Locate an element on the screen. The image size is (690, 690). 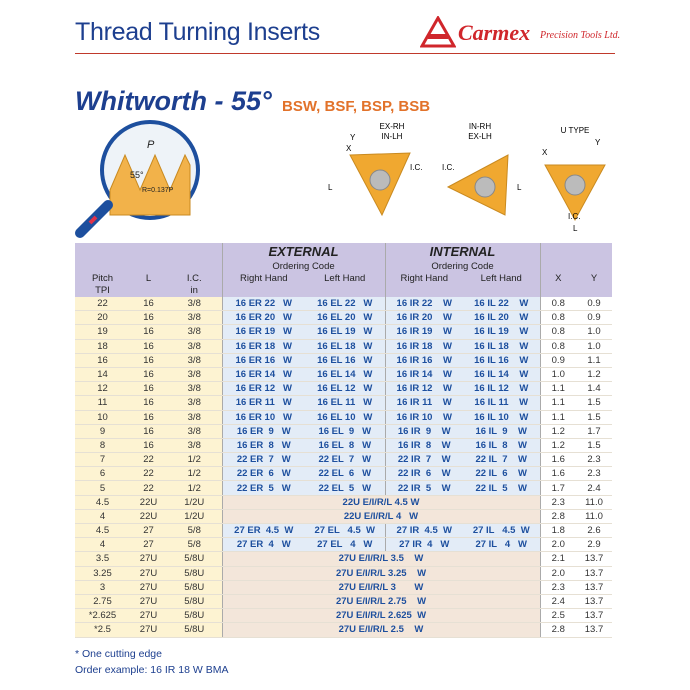
table-row: 3.5 27U 5/8U 27U E/I/R/L 3.5 W 2.1 13.7 is located at coordinates (343, 559).